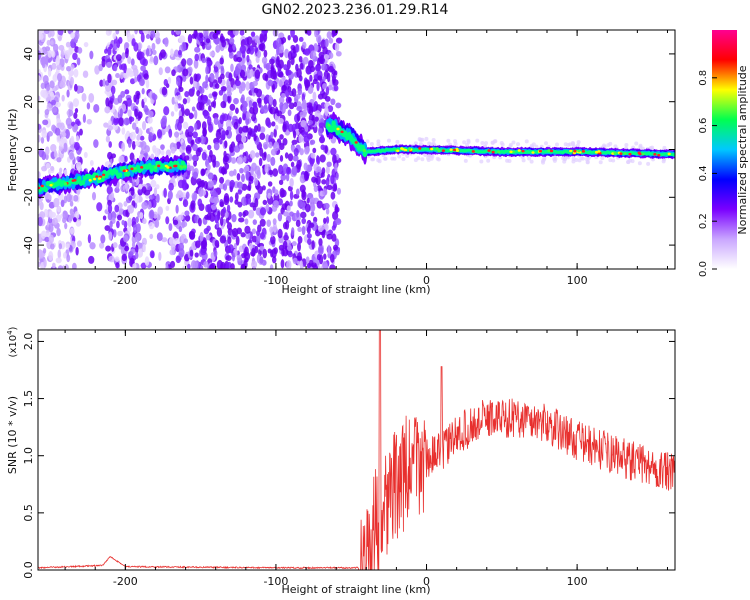  Describe the element at coordinates (577, 581) in the screenshot. I see `snr-x-tick-label: 100` at that location.